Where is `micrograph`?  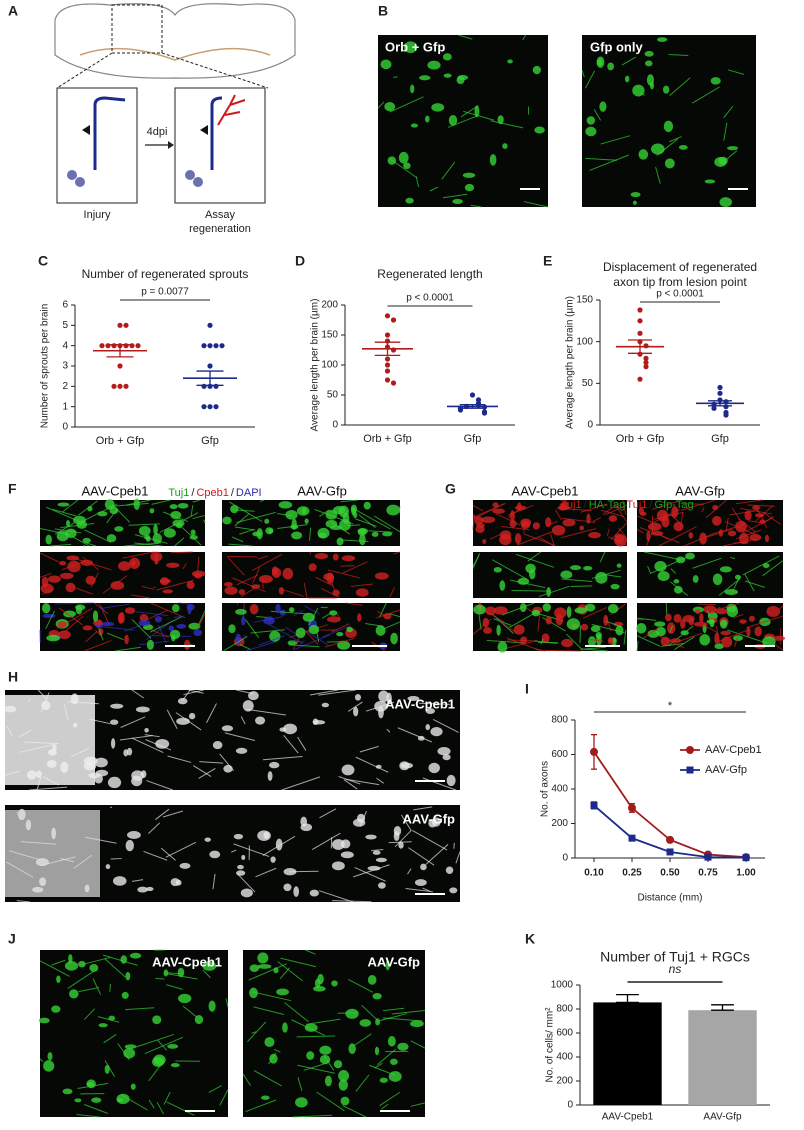 micrograph is located at coordinates (311, 523).